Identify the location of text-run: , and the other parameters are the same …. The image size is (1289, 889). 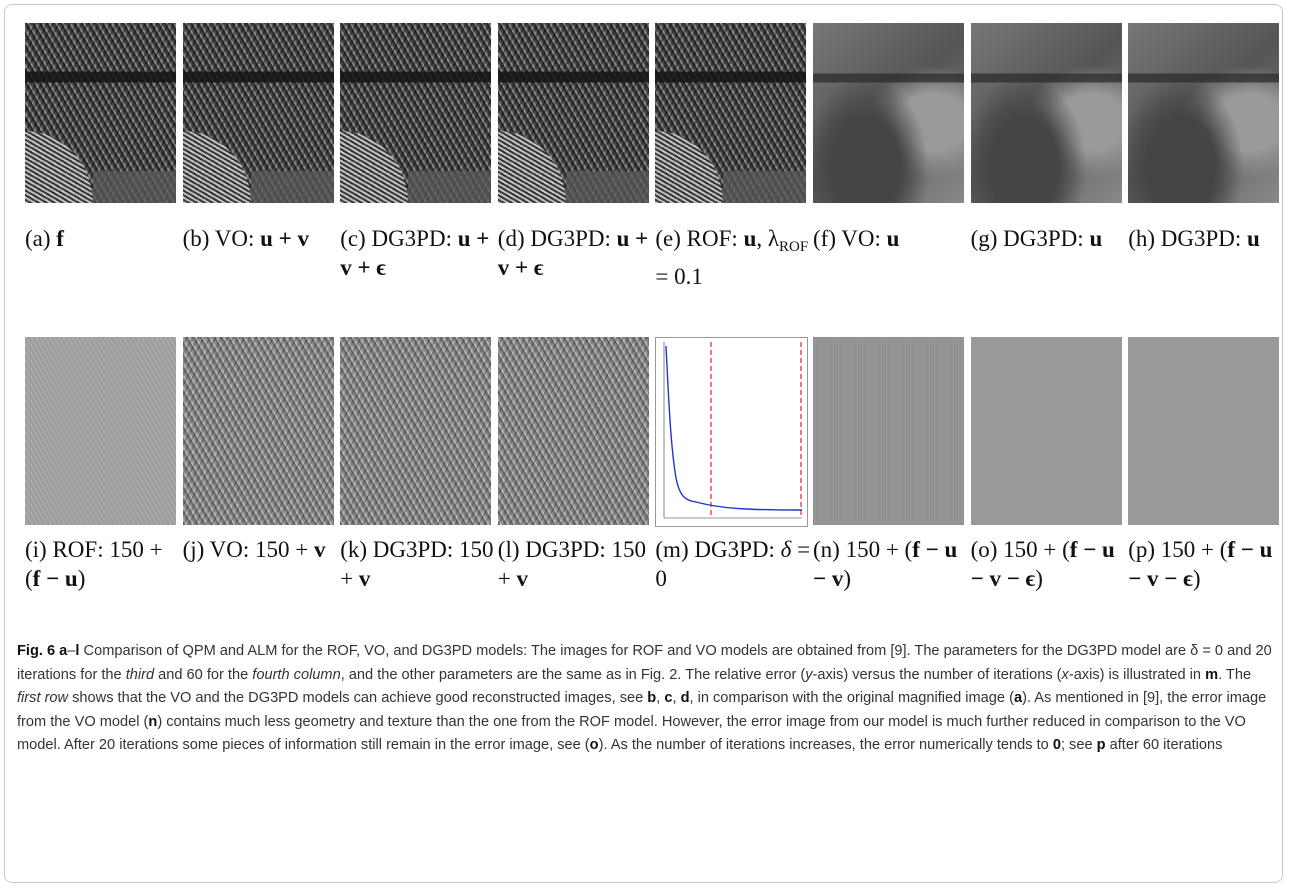
(573, 674).